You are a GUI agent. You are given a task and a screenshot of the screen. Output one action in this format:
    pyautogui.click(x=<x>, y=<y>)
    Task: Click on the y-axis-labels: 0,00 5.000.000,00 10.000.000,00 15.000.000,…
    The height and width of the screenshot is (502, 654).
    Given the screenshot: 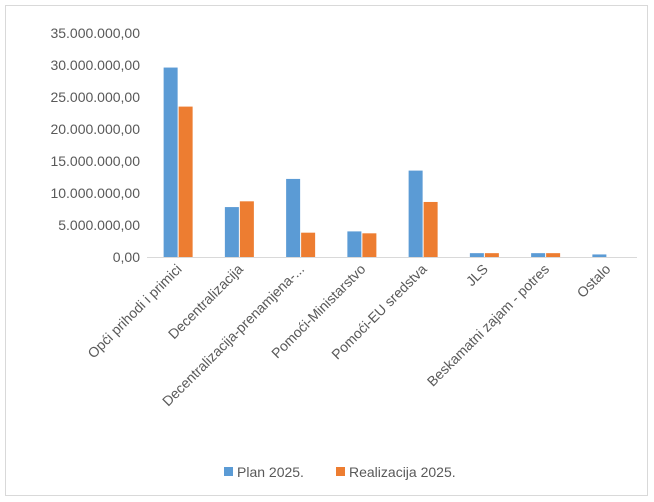 What is the action you would take?
    pyautogui.click(x=95, y=145)
    